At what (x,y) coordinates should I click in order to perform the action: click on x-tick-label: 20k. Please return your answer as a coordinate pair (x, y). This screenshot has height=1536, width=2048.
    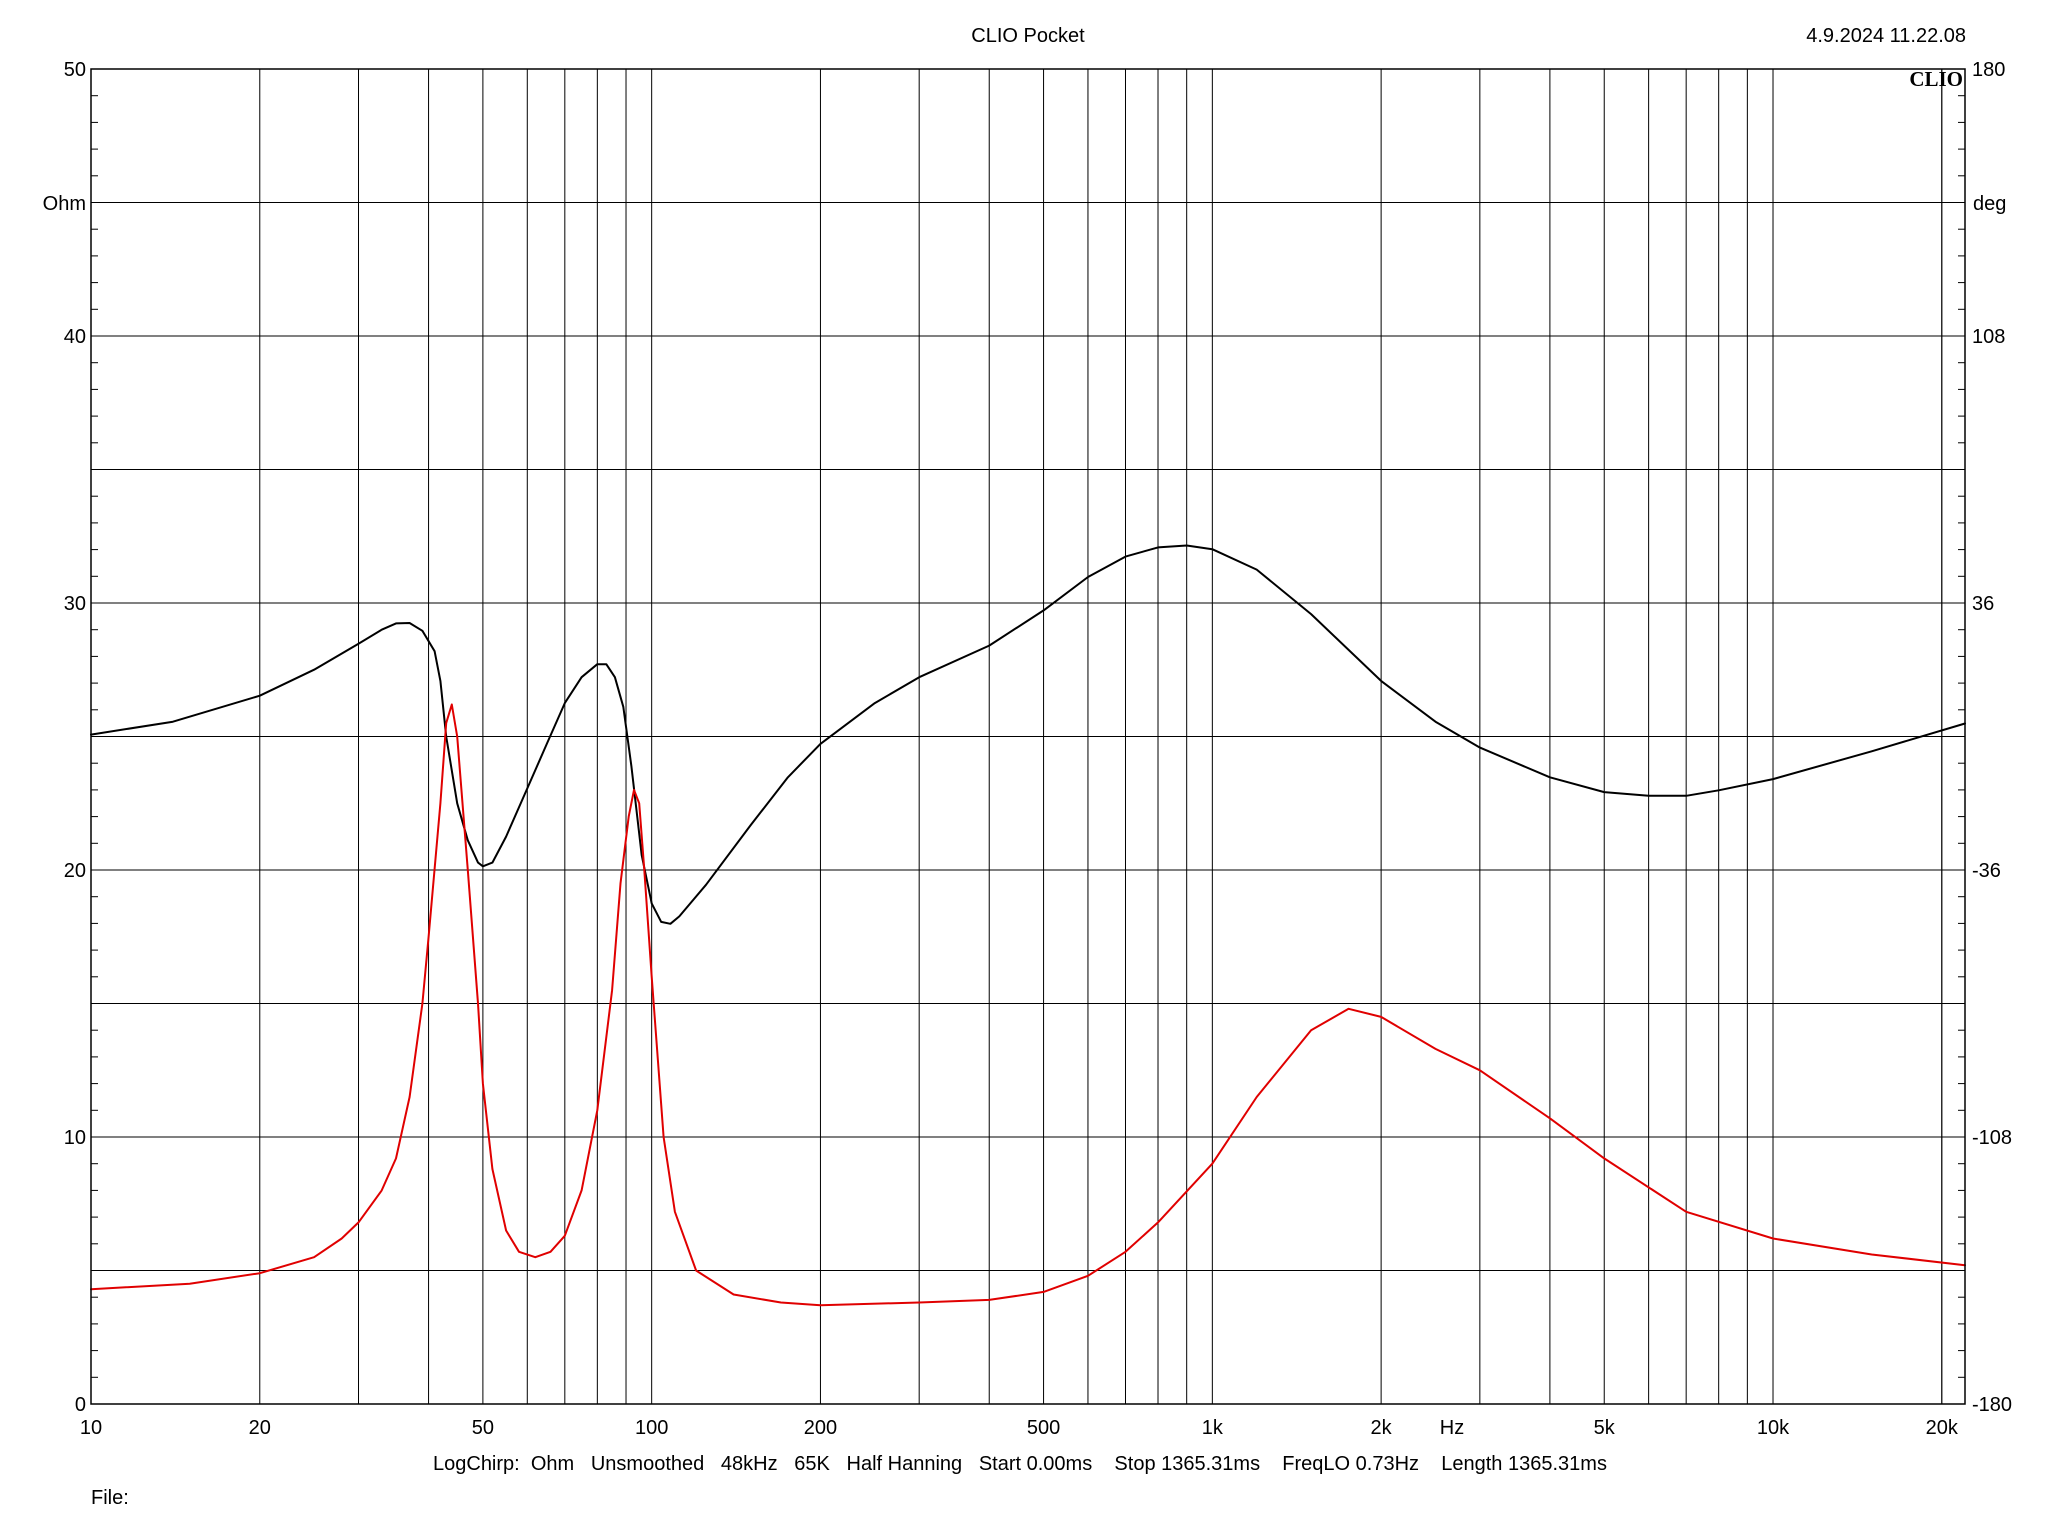
    Looking at the image, I should click on (1942, 1428).